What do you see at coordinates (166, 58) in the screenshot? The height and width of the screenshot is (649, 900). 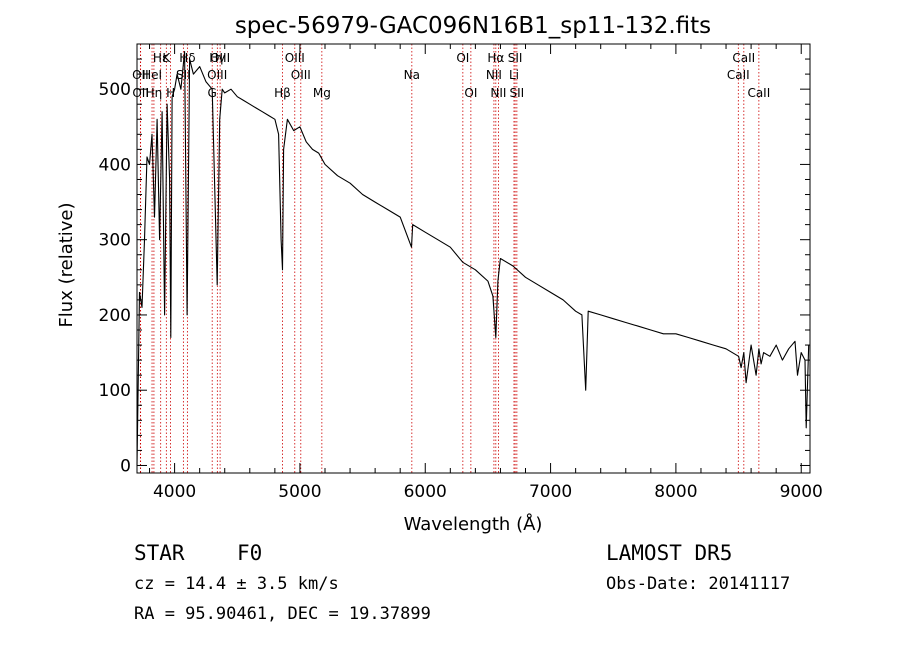 I see `spectral-line-label: K` at bounding box center [166, 58].